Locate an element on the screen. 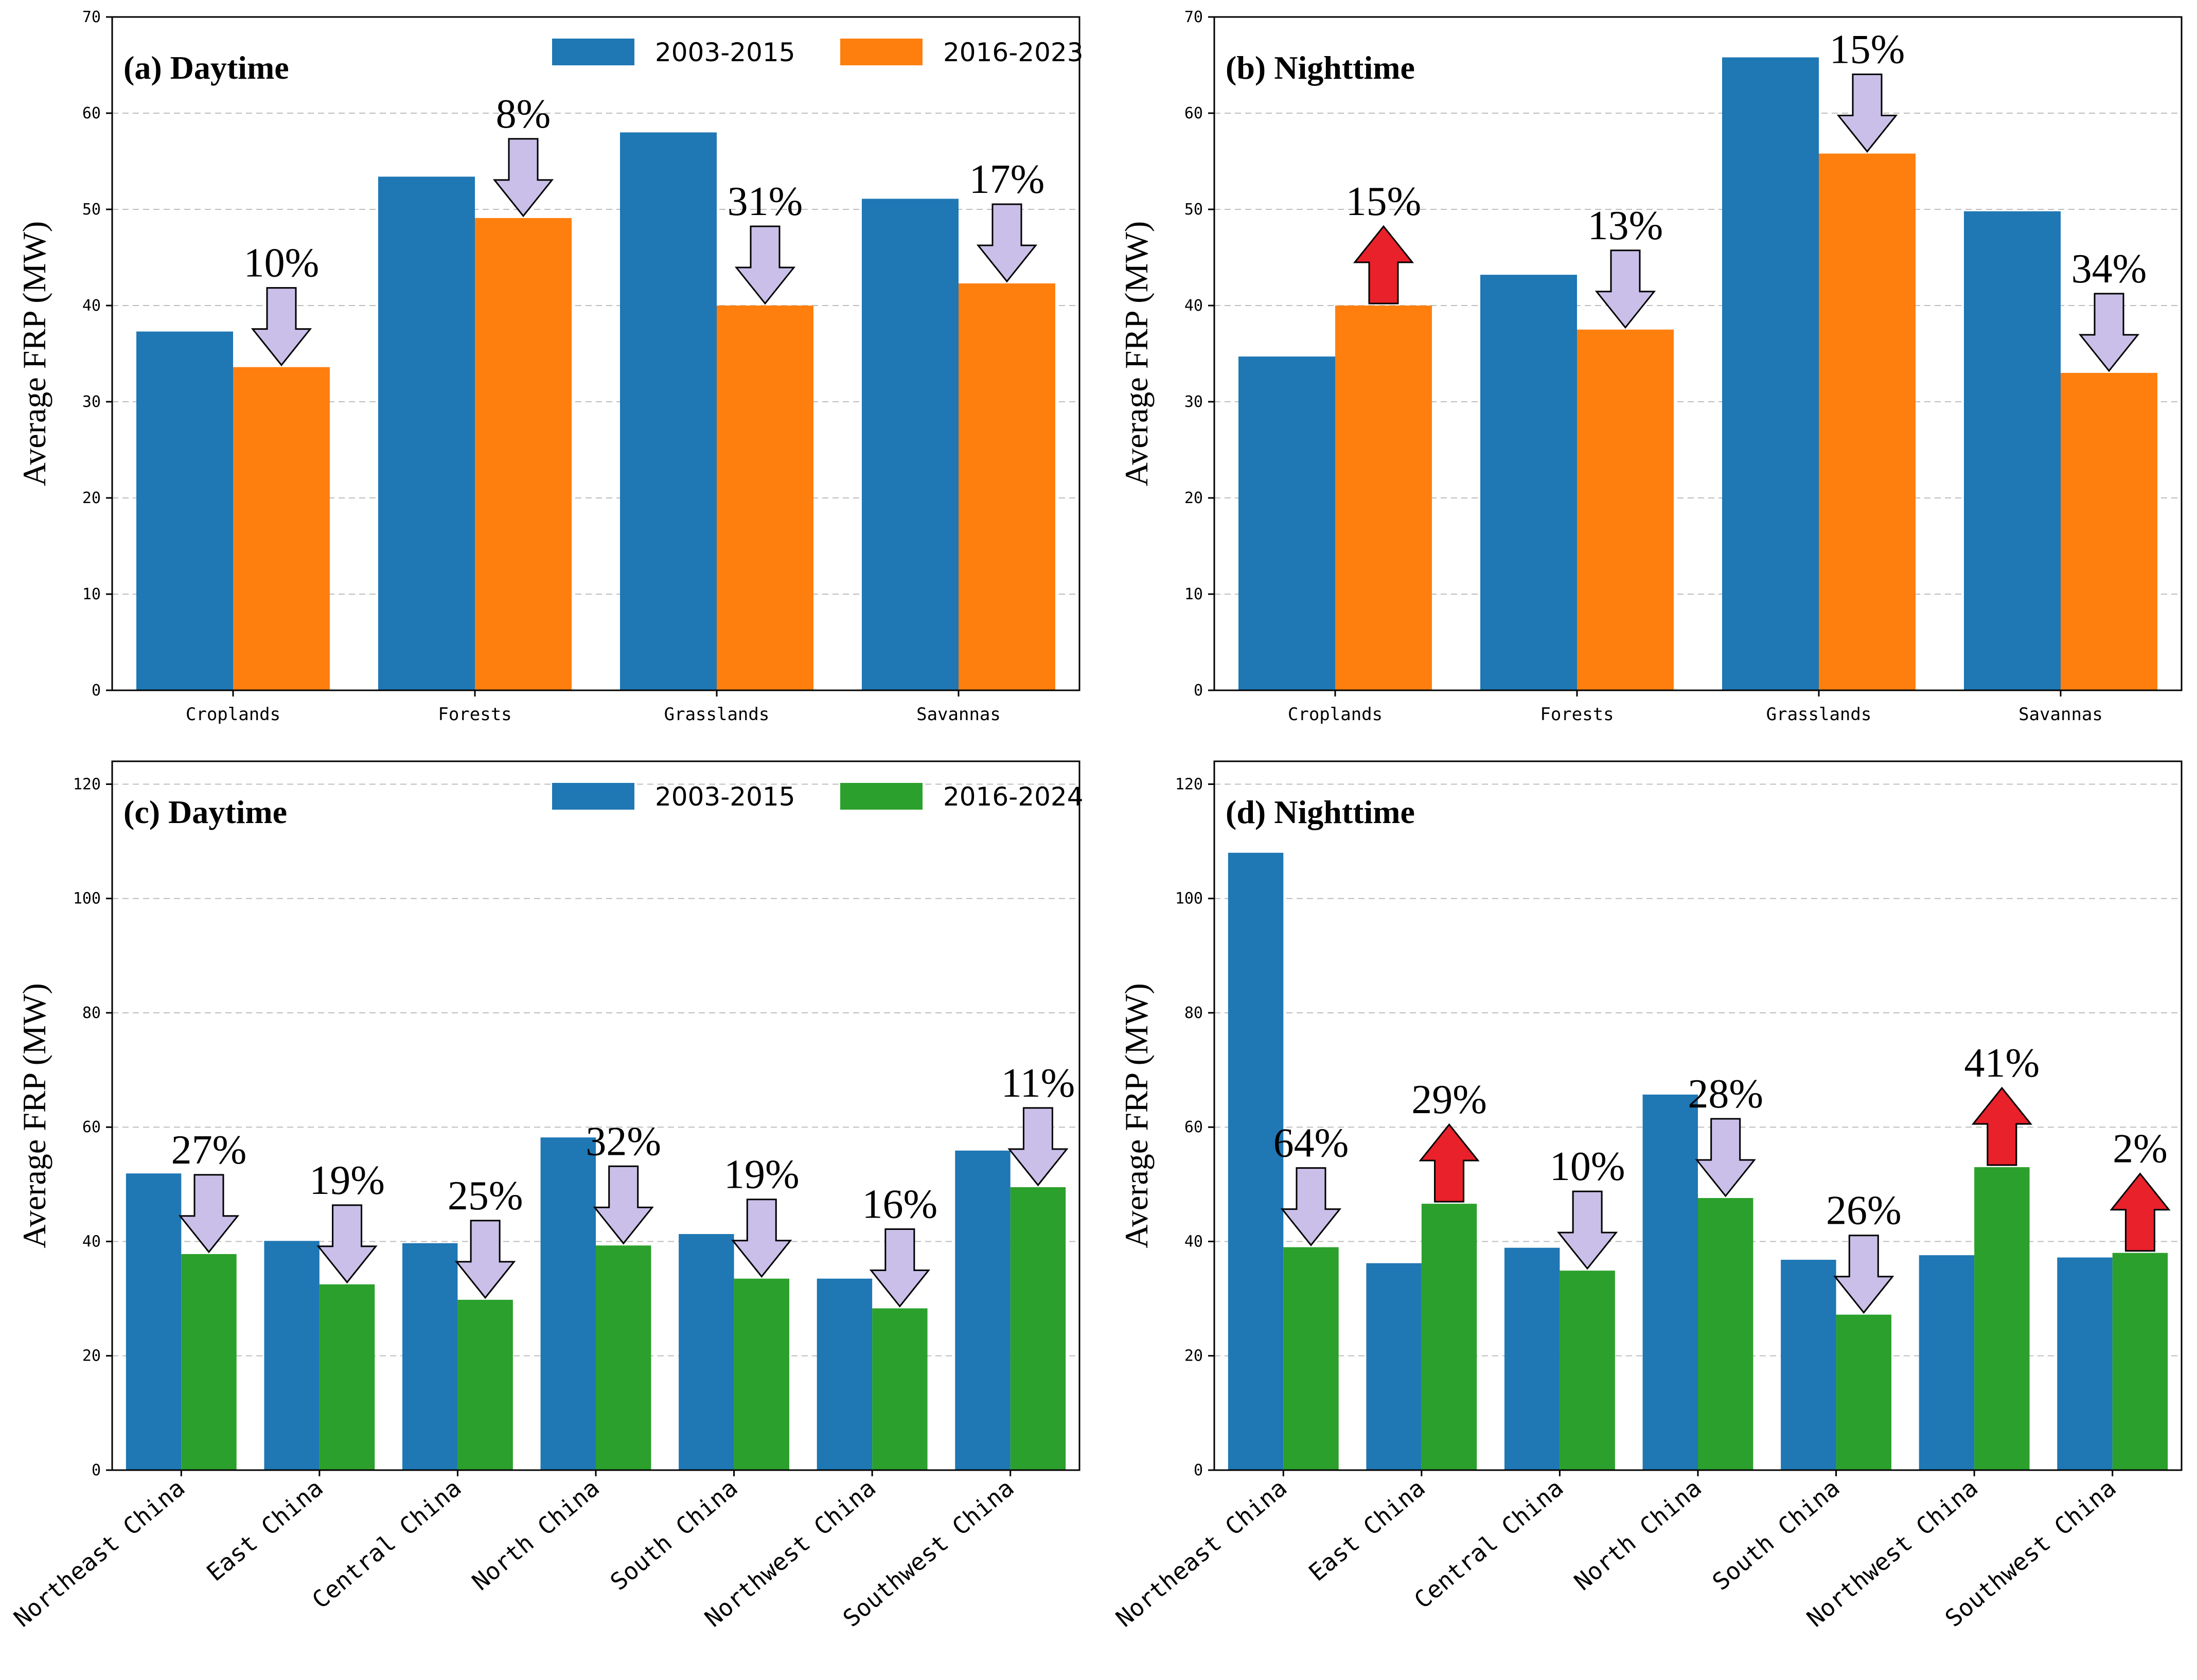 This screenshot has width=2197, height=1680. x-tick-label: South China is located at coordinates (1776, 1535).